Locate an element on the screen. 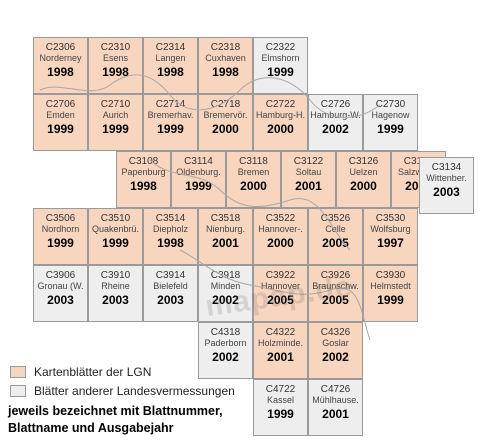  tile-code: C2722 is located at coordinates (280, 104).